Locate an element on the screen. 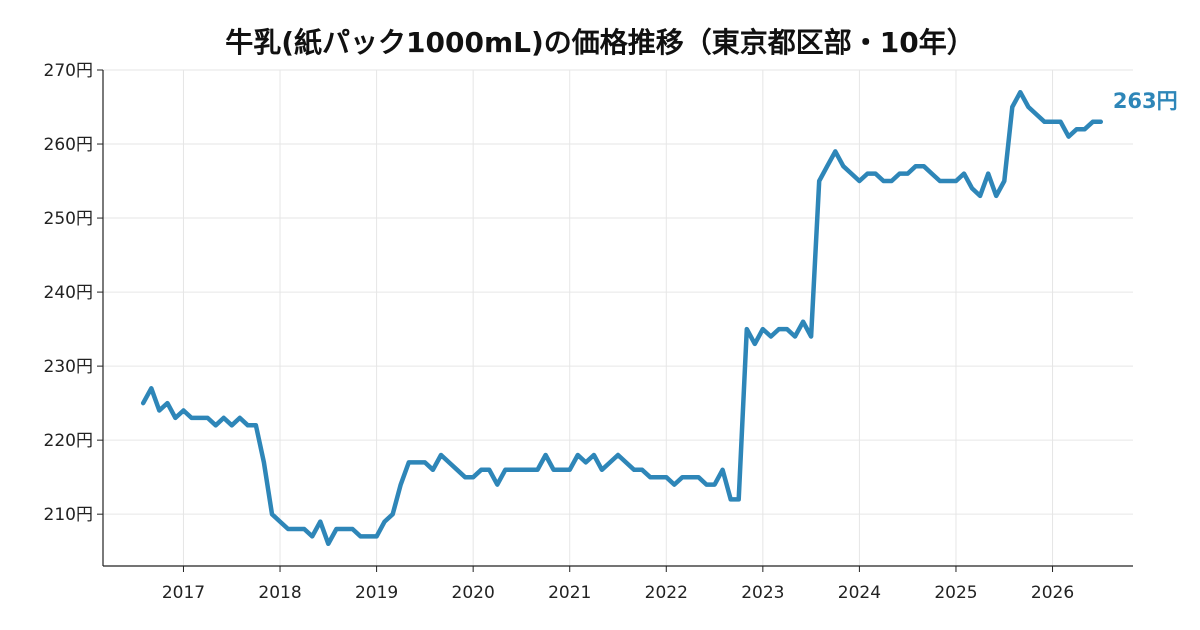 Image resolution: width=1200 pixels, height=630 pixels. y-tick-label: 220円 is located at coordinates (68, 441).